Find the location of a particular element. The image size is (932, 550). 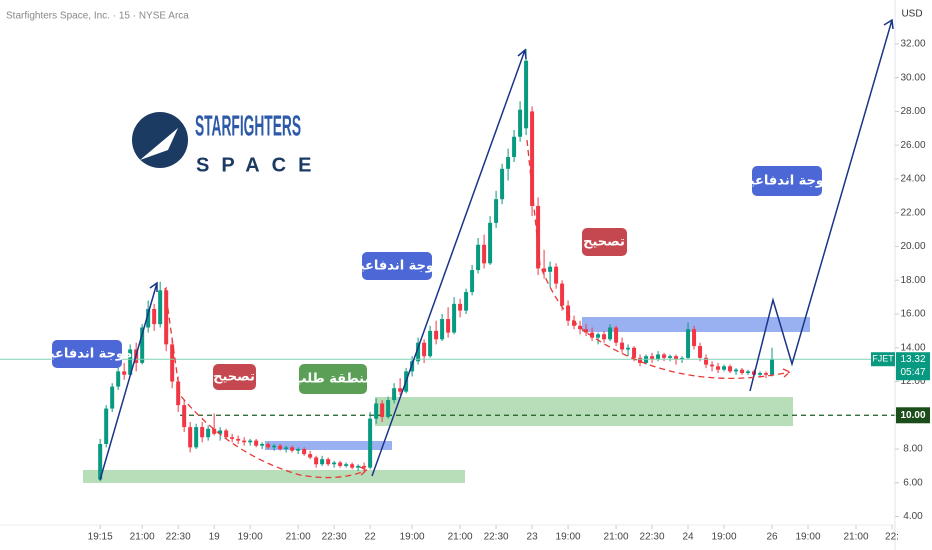

x-tick-label: 24 is located at coordinates (688, 537).